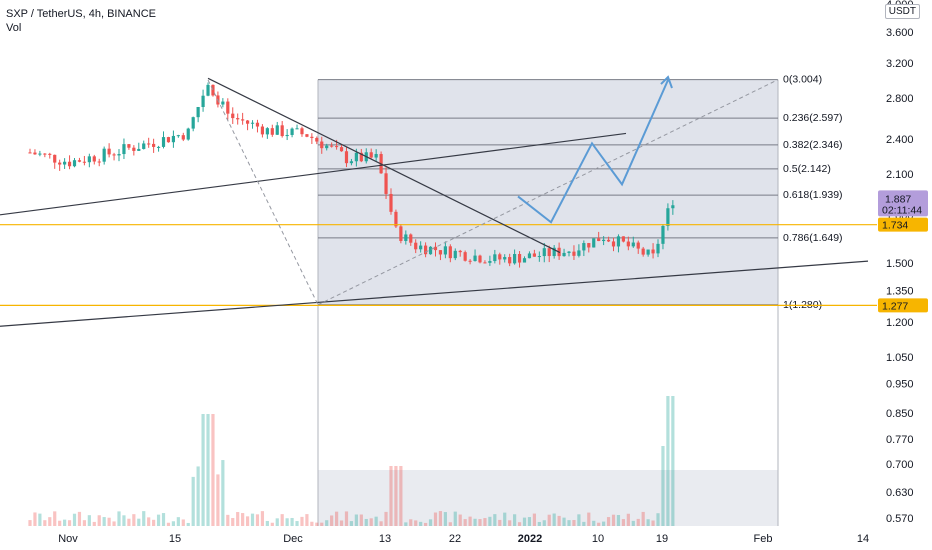 This screenshot has height=550, width=932. I want to click on fib-level-label: 0.236(2.597), so click(813, 118).